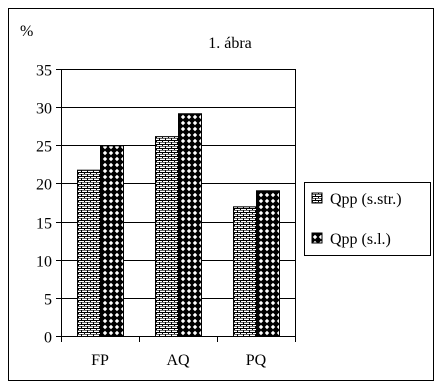 The height and width of the screenshot is (389, 445). Describe the element at coordinates (44, 147) in the screenshot. I see `y-tick-label-5: 25` at that location.